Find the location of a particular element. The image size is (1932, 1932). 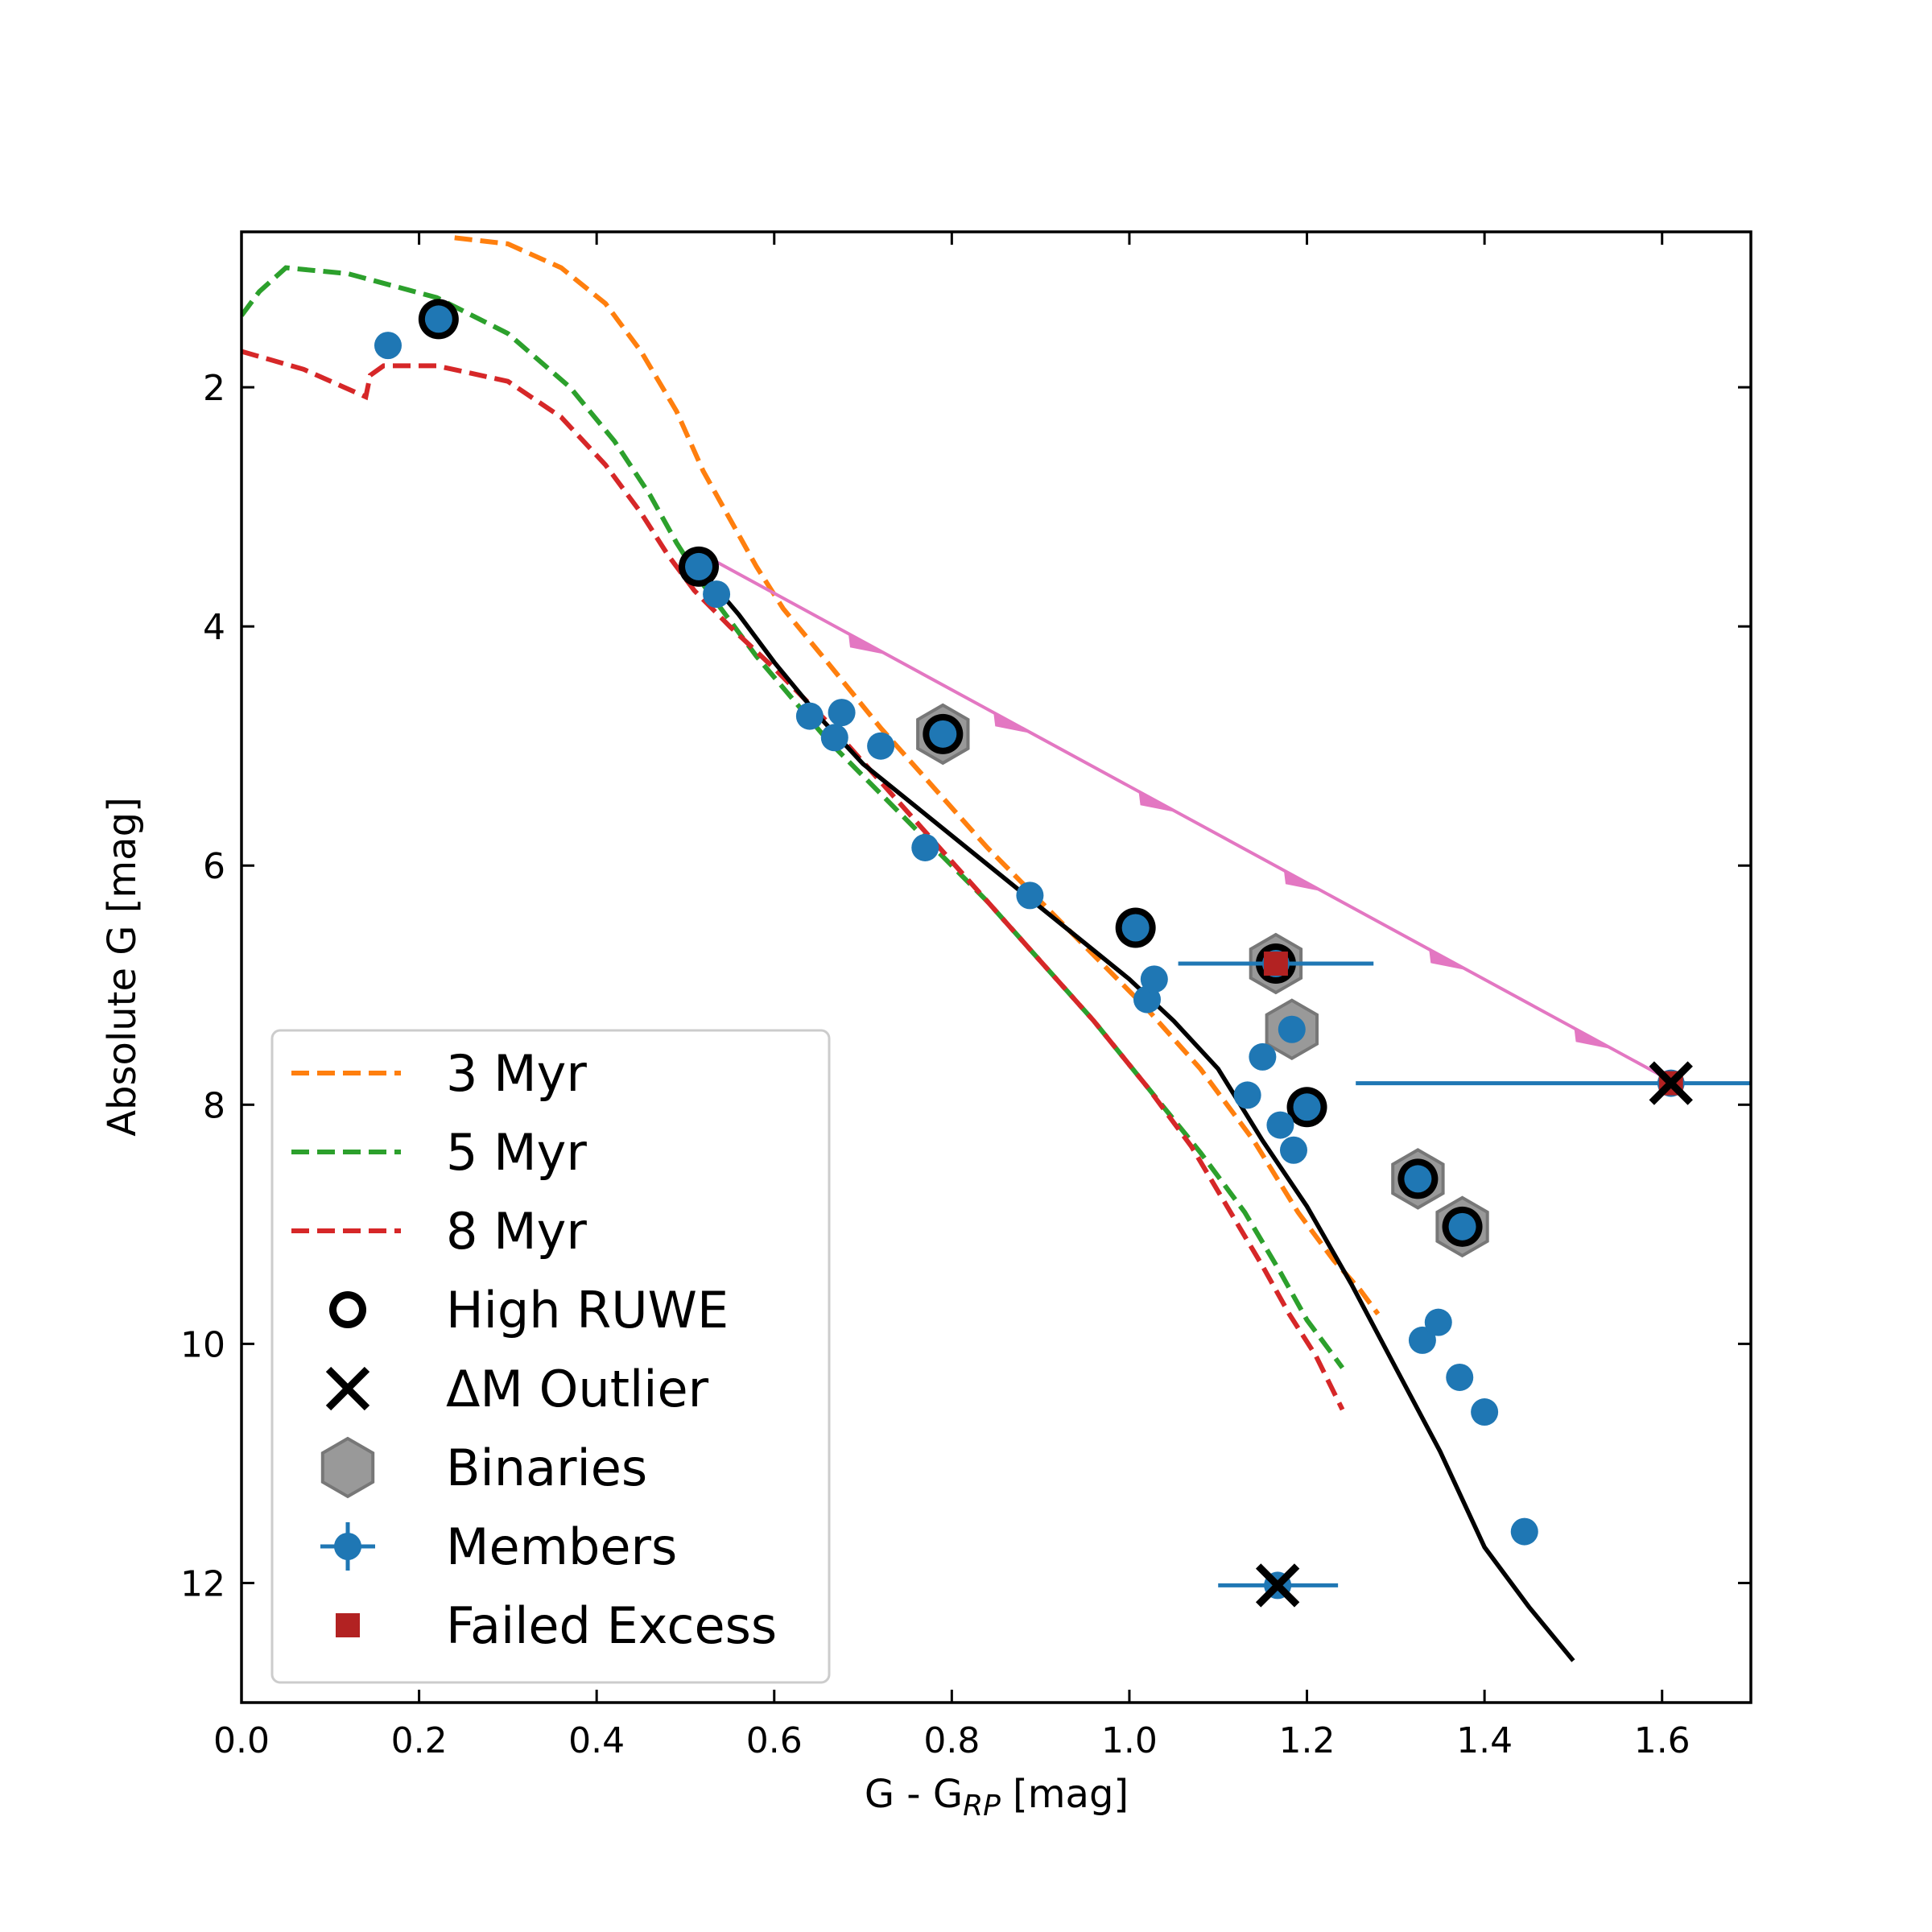

legend-members-label: Members is located at coordinates (561, 1546).